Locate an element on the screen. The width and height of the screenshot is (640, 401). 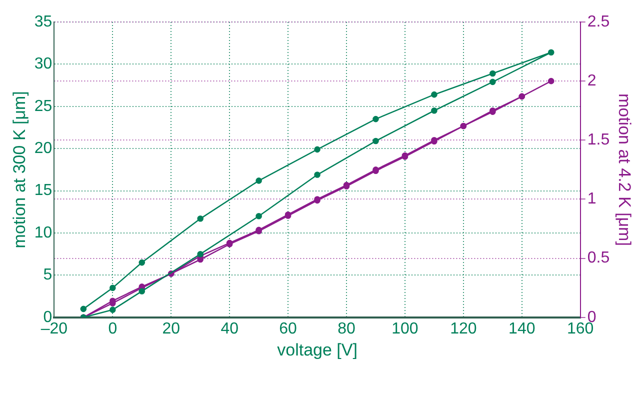
y2-tick-label: 1 is located at coordinates (591, 199).